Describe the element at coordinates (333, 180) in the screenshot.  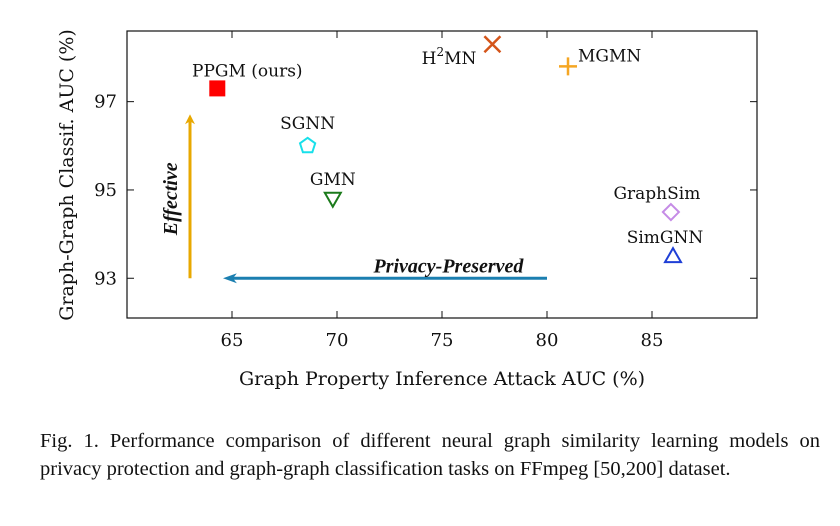
I see `point-label: GMN` at that location.